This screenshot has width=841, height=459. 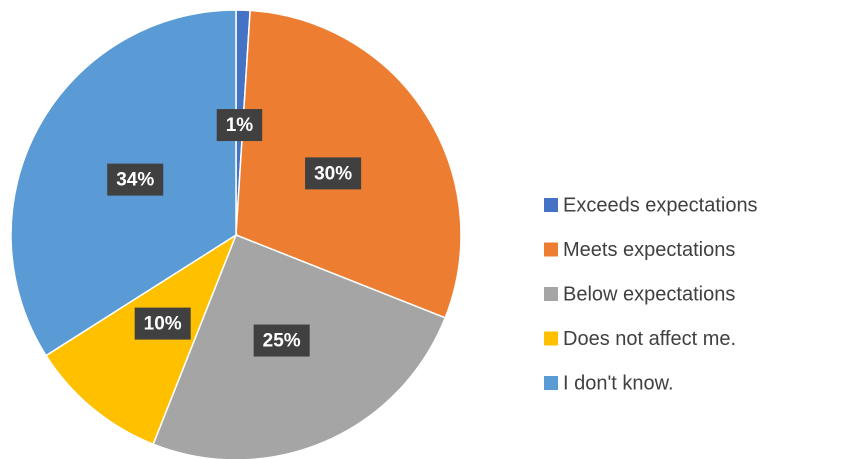 I want to click on data-label: 30%, so click(x=333, y=173).